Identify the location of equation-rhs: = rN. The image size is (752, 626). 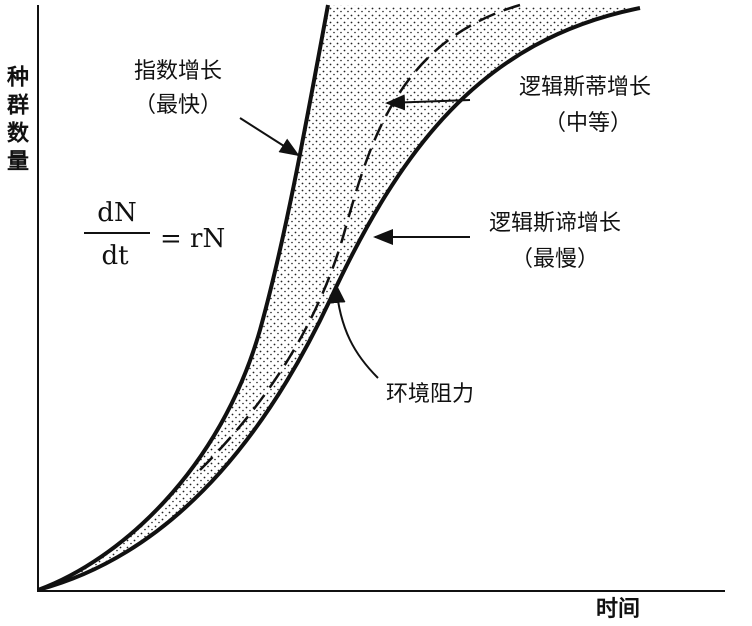
(192, 239).